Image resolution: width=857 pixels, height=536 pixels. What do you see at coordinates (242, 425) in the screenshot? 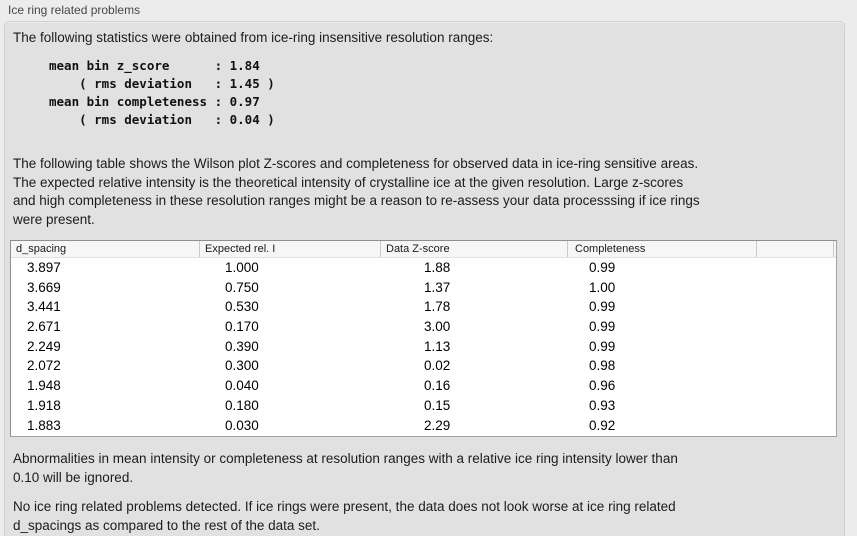
I see `cell-expected-rel-i: 0.030` at bounding box center [242, 425].